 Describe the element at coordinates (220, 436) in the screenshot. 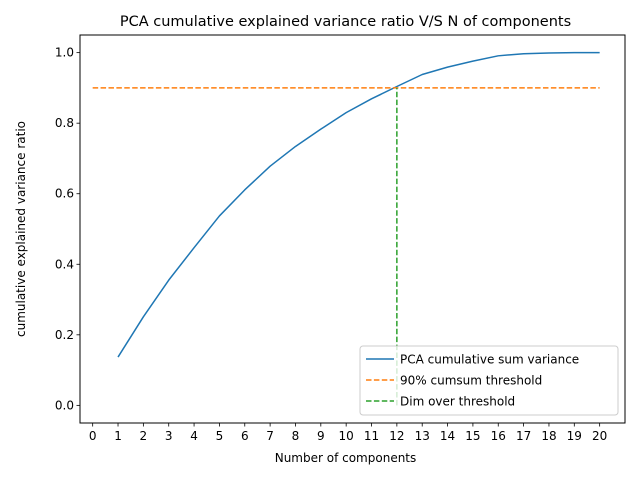

I see `x-tick-label: 5` at that location.